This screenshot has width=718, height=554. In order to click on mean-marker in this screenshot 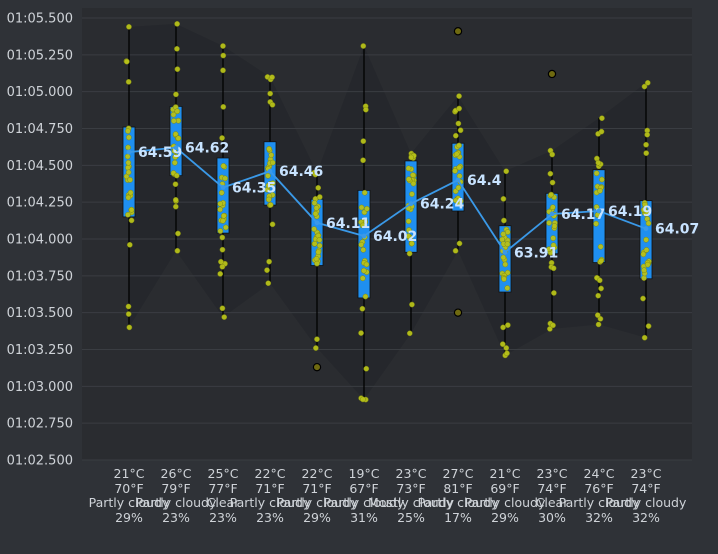, I will do `click(599, 211)`.